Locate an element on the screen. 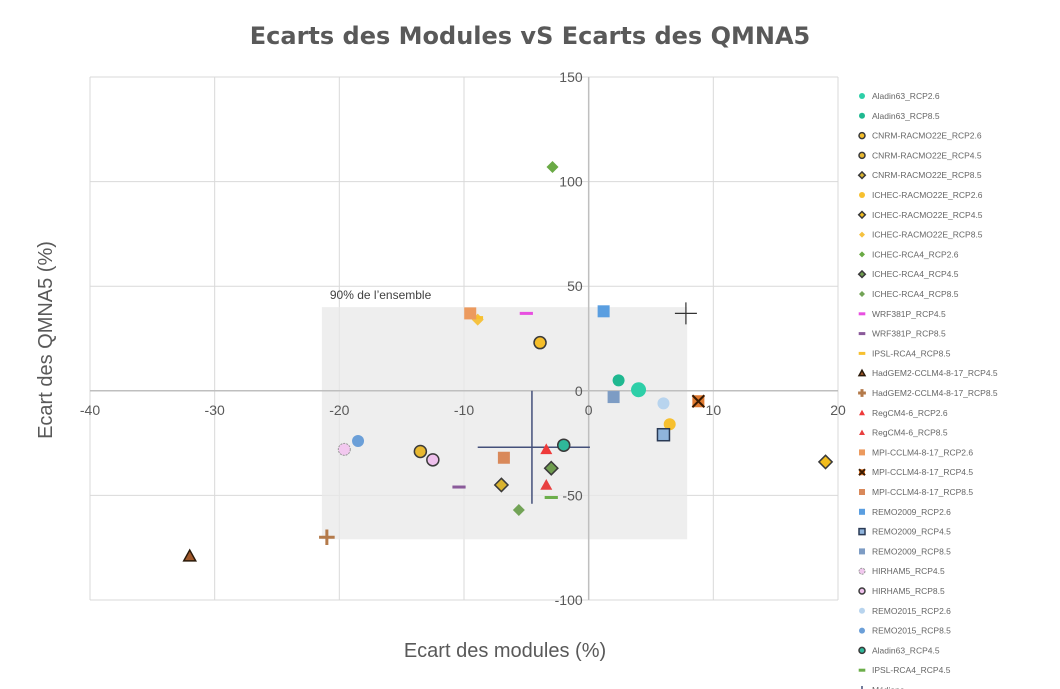 Image resolution: width=1060 pixels, height=689 pixels. legend-label: REMO2009_RCP2.6 is located at coordinates (911, 512).